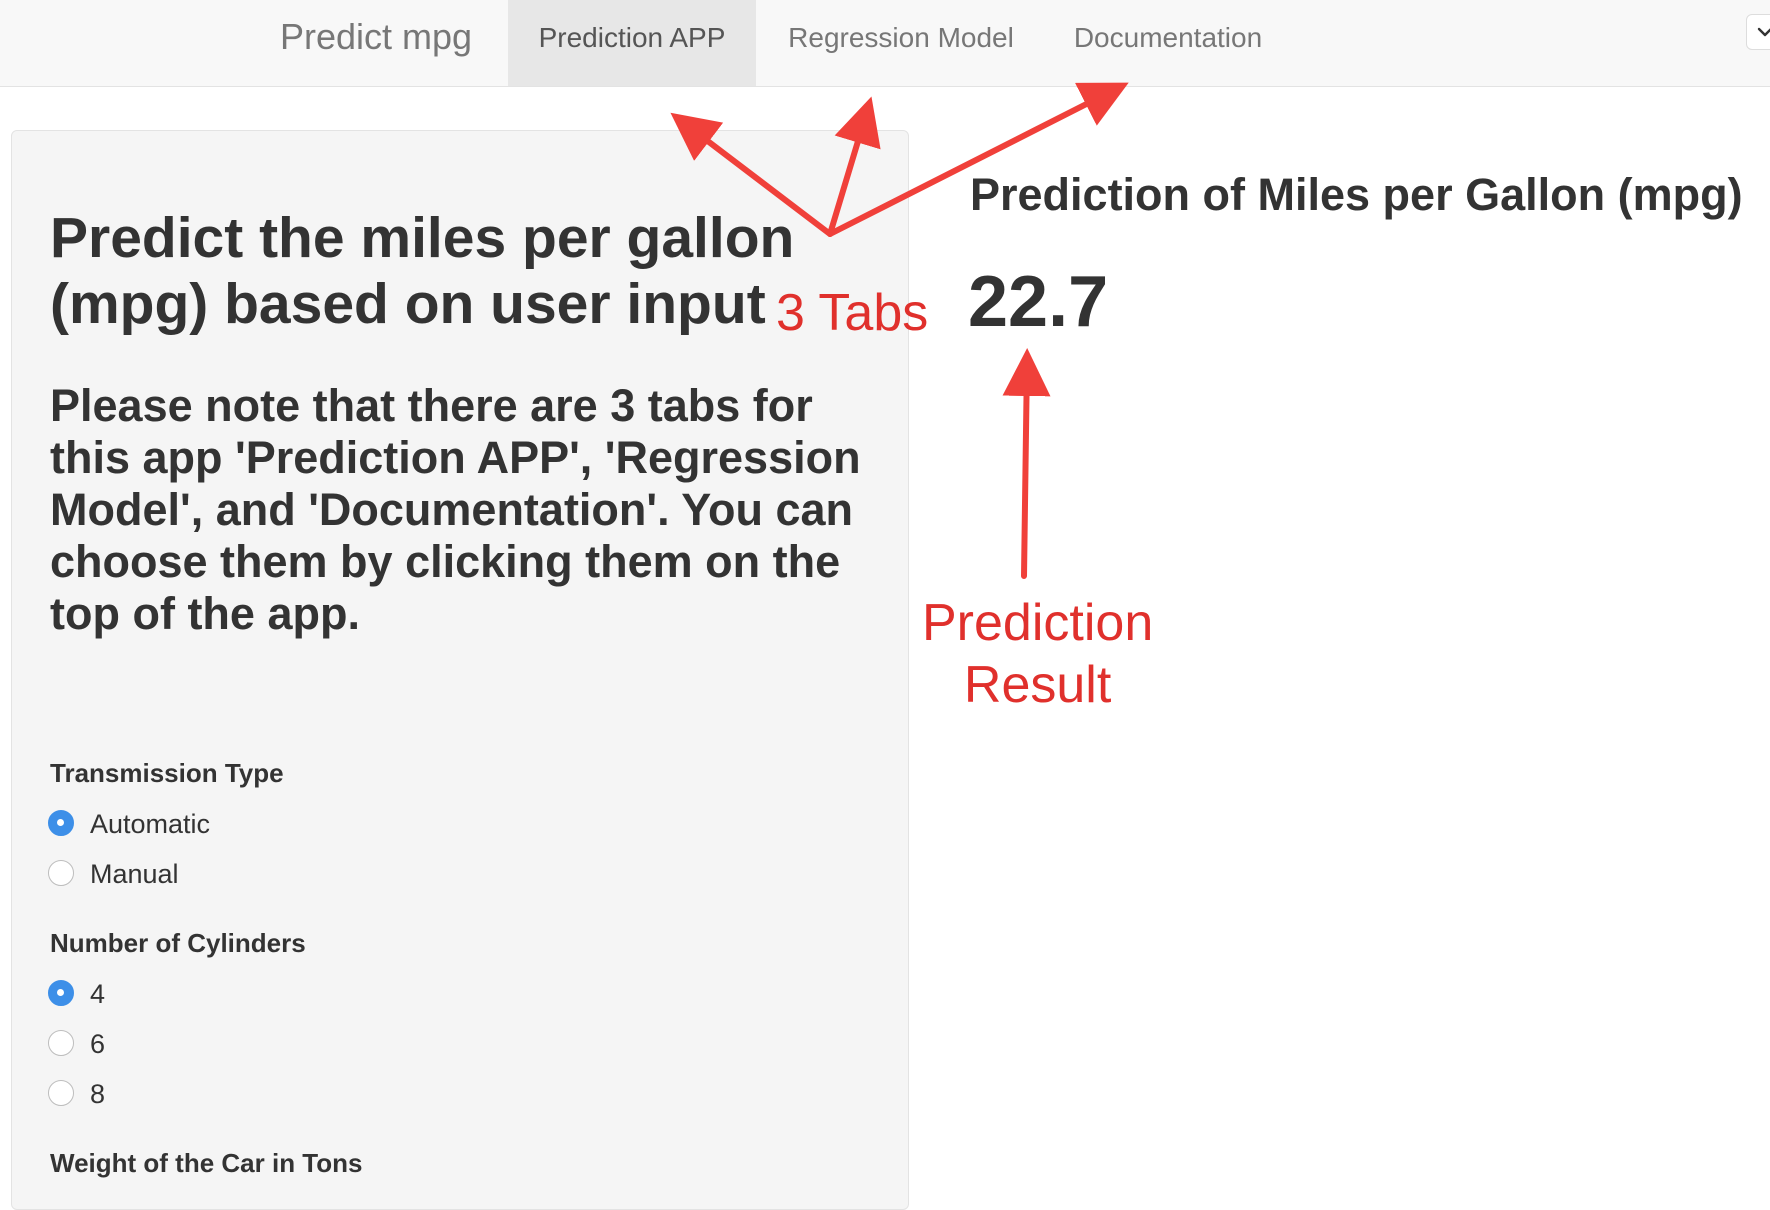  What do you see at coordinates (134, 874) in the screenshot?
I see `radio-label: Manual` at bounding box center [134, 874].